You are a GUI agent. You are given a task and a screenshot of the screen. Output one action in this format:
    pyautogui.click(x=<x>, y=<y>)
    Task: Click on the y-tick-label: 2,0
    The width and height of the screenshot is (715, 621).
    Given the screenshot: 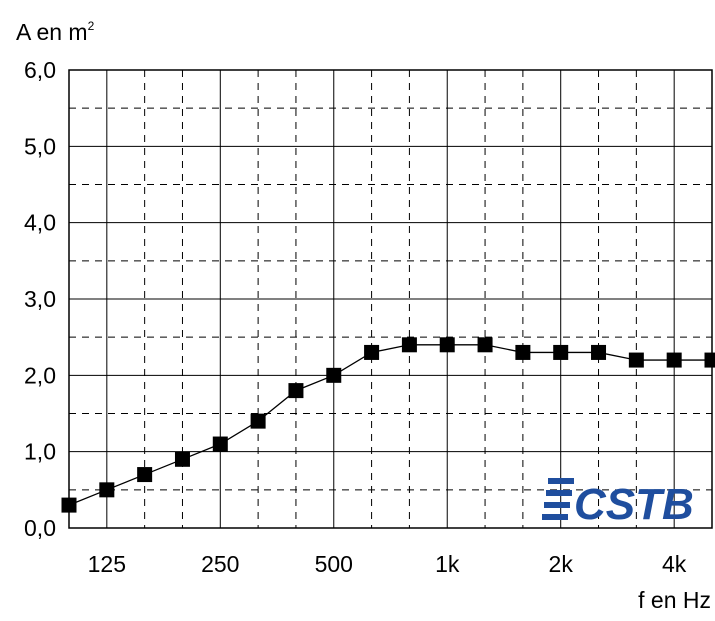 What is the action you would take?
    pyautogui.click(x=40, y=375)
    